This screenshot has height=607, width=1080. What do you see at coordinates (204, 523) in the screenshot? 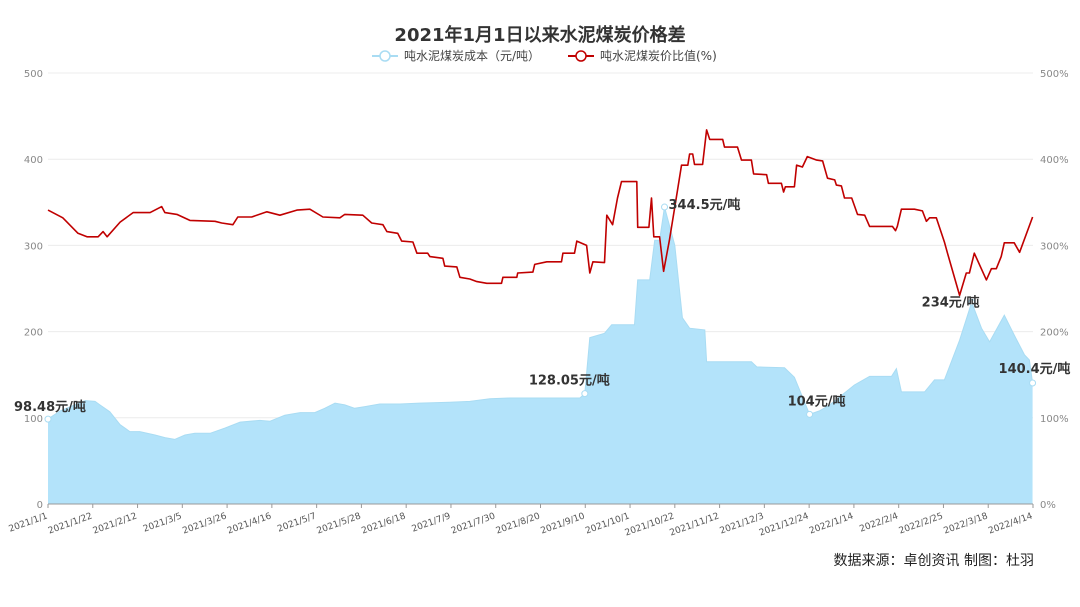
I see `x-tick-label: 2021/3/26` at bounding box center [204, 523].